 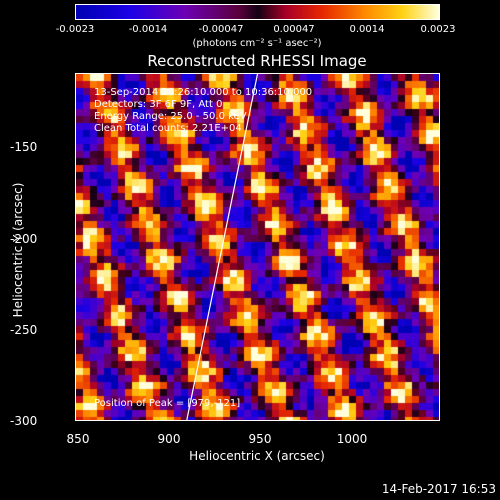 What do you see at coordinates (168, 128) in the screenshot?
I see `clean-counts-label: Clean Total counts: 2.21E+04` at bounding box center [168, 128].